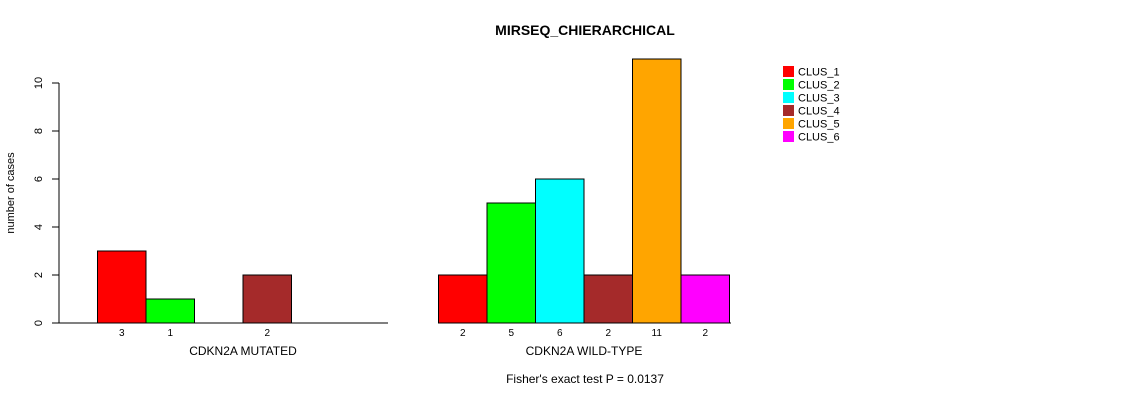  Describe the element at coordinates (819, 99) in the screenshot. I see `legend-label: CLUS_3` at that location.